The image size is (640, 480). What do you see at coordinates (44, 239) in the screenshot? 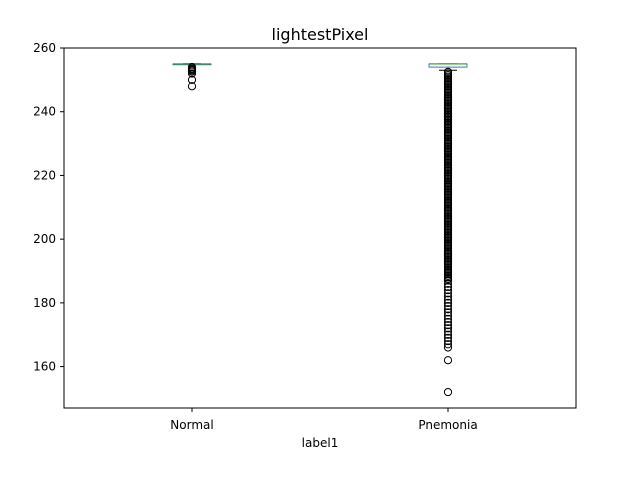
I see `y-tick-label: 200` at bounding box center [44, 239].